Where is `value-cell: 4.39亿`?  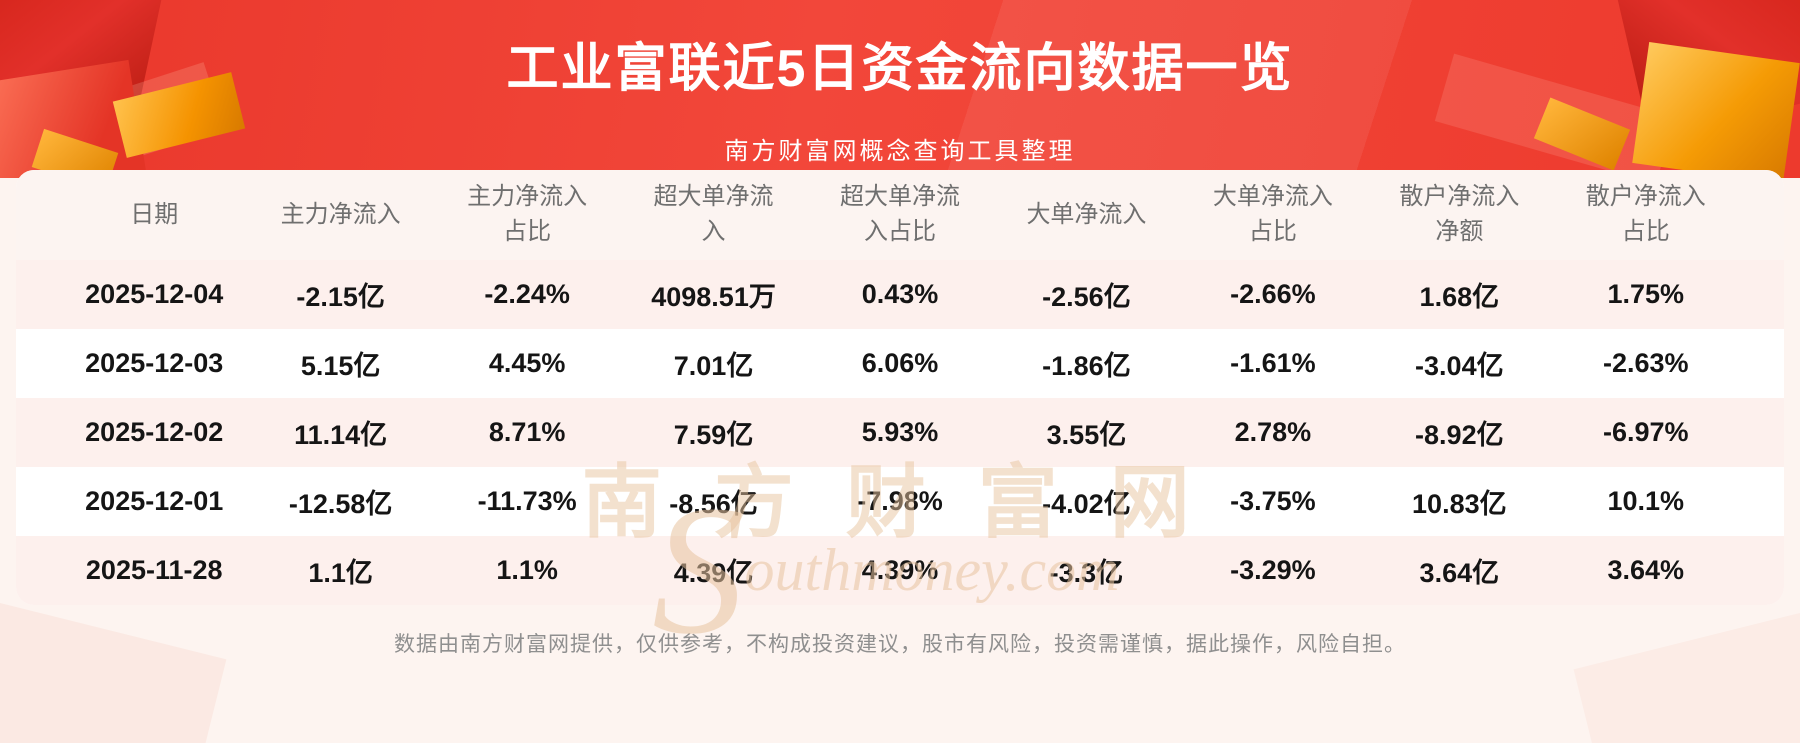
value-cell: 4.39亿 is located at coordinates (713, 573).